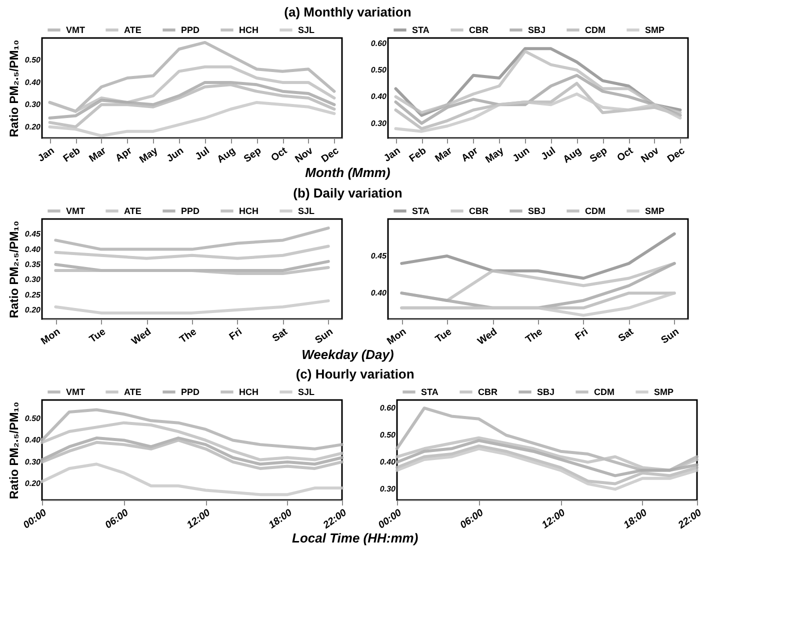  What do you see at coordinates (348, 12) in the screenshot?
I see `chart-title: (a) Monthly variation` at bounding box center [348, 12].